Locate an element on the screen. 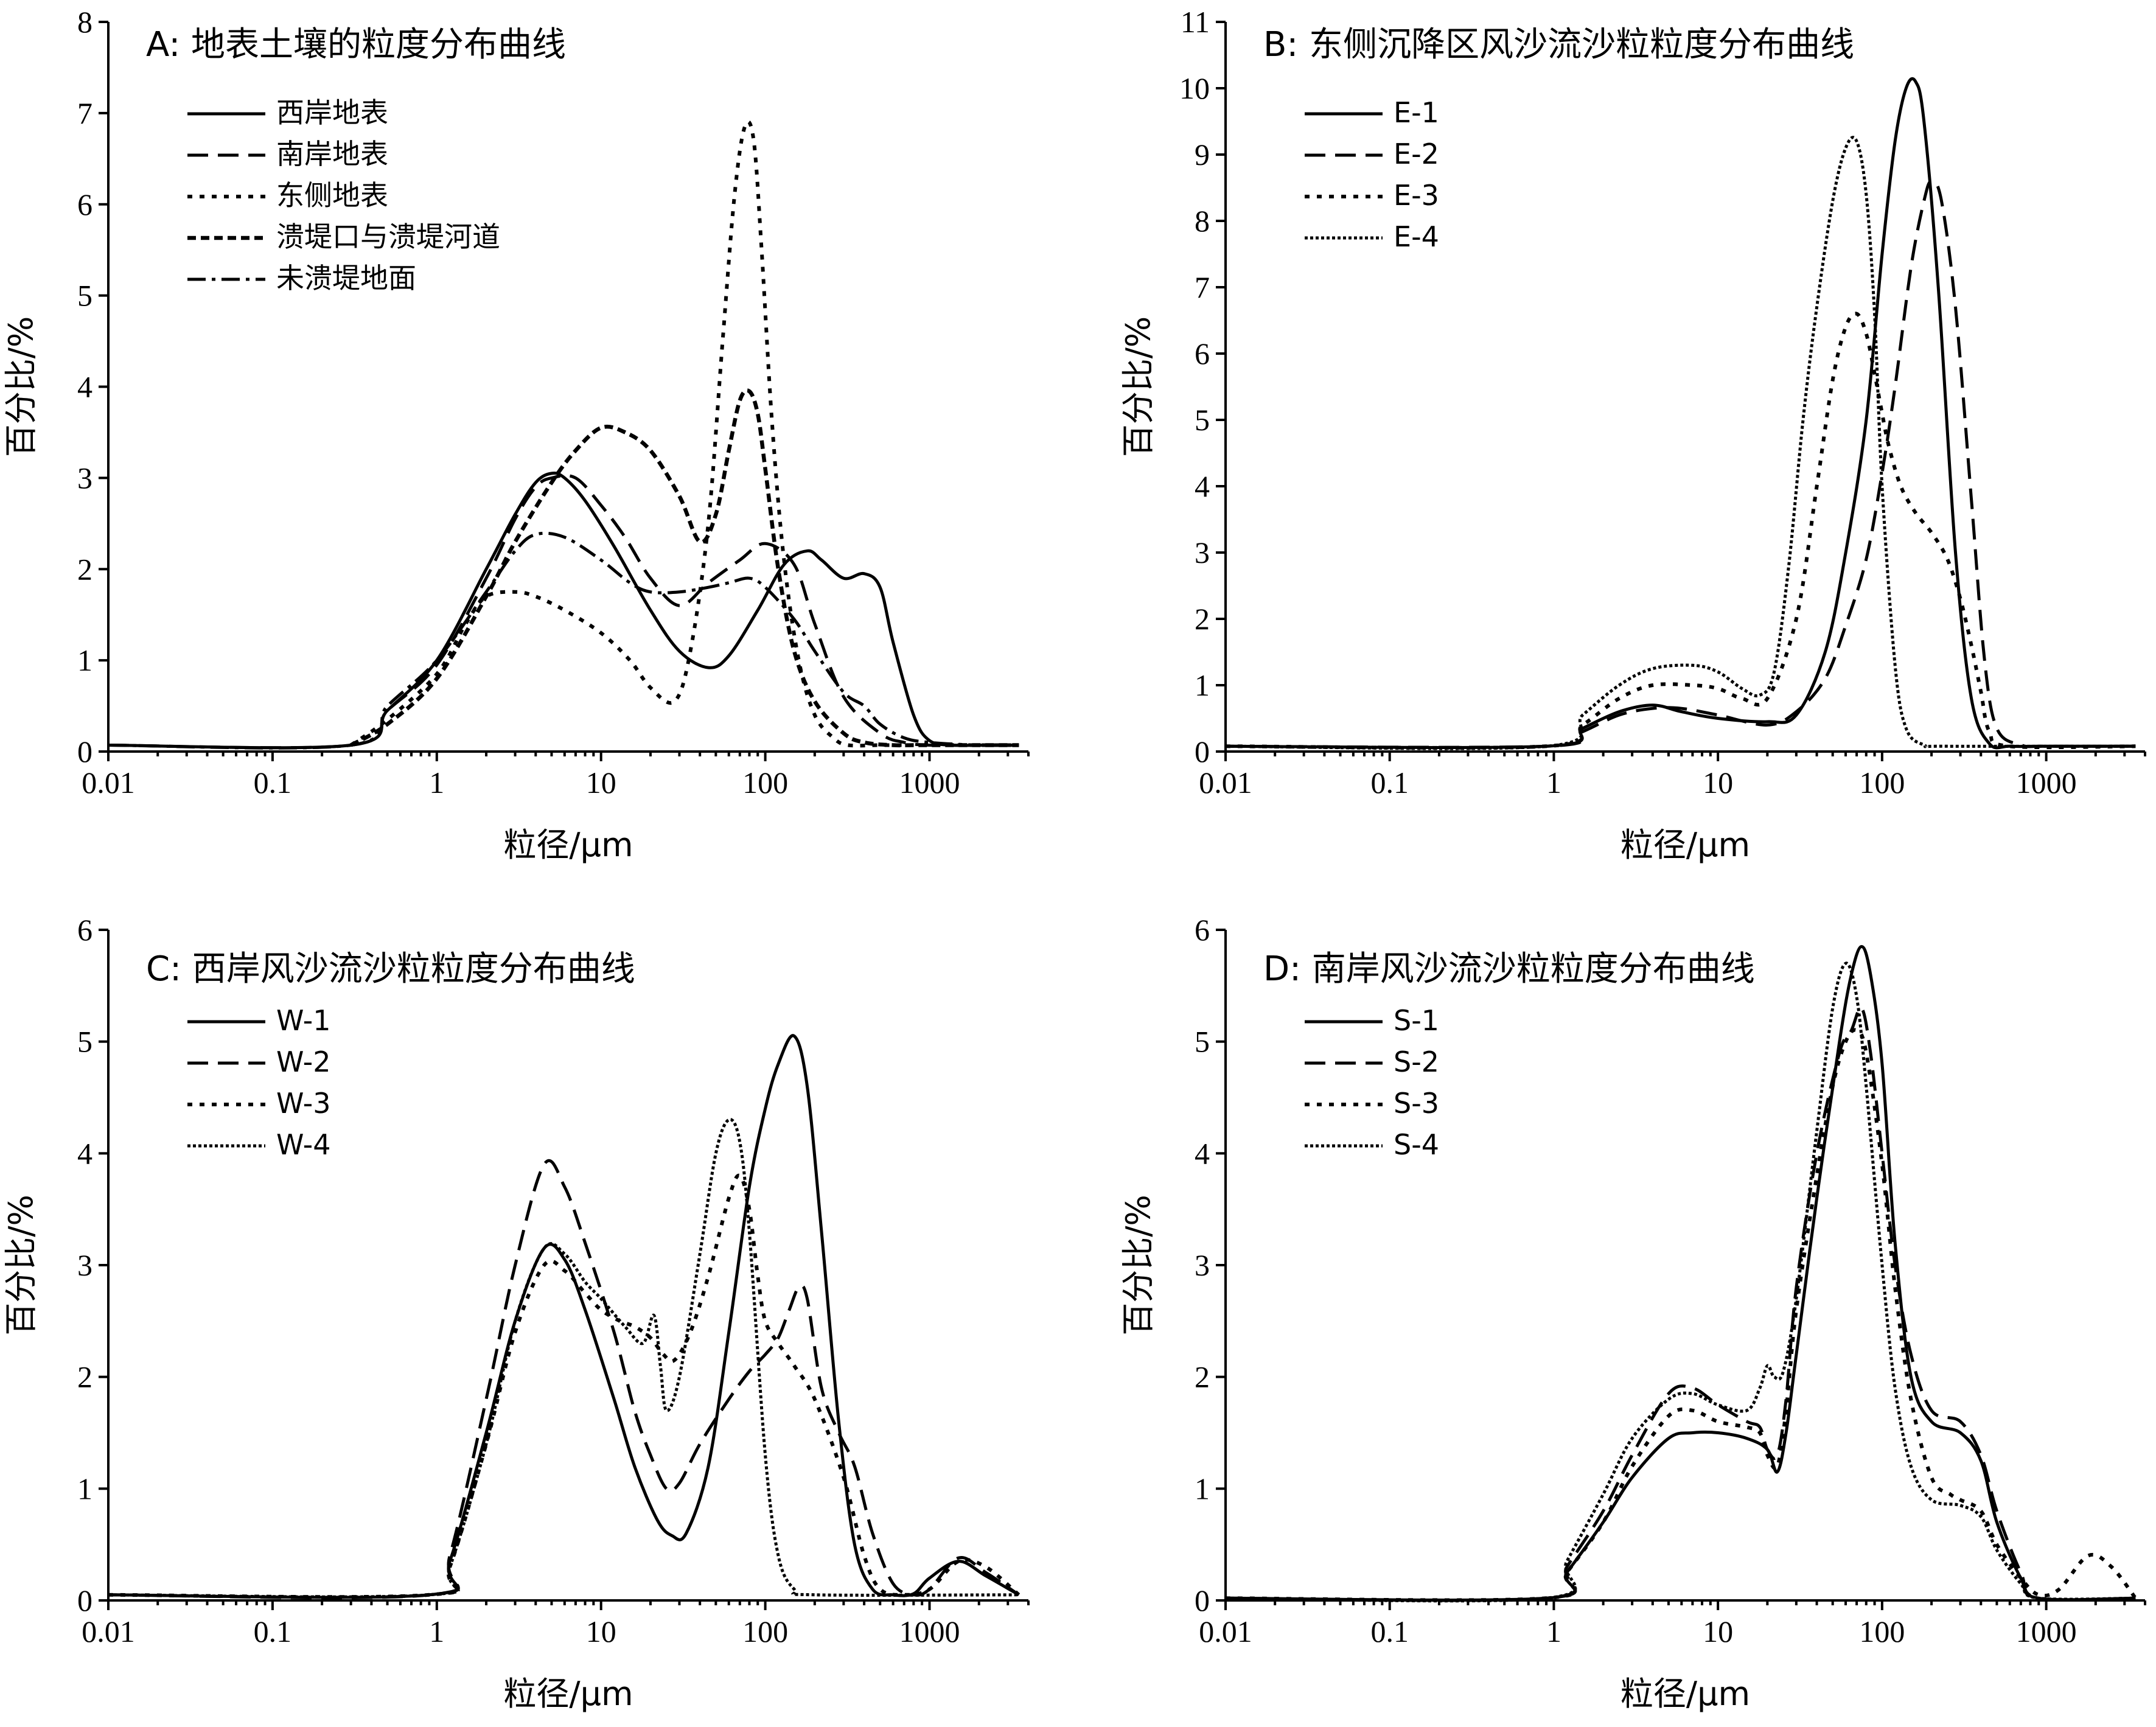 The image size is (2156, 1727). legend-label: W-1 is located at coordinates (303, 1020).